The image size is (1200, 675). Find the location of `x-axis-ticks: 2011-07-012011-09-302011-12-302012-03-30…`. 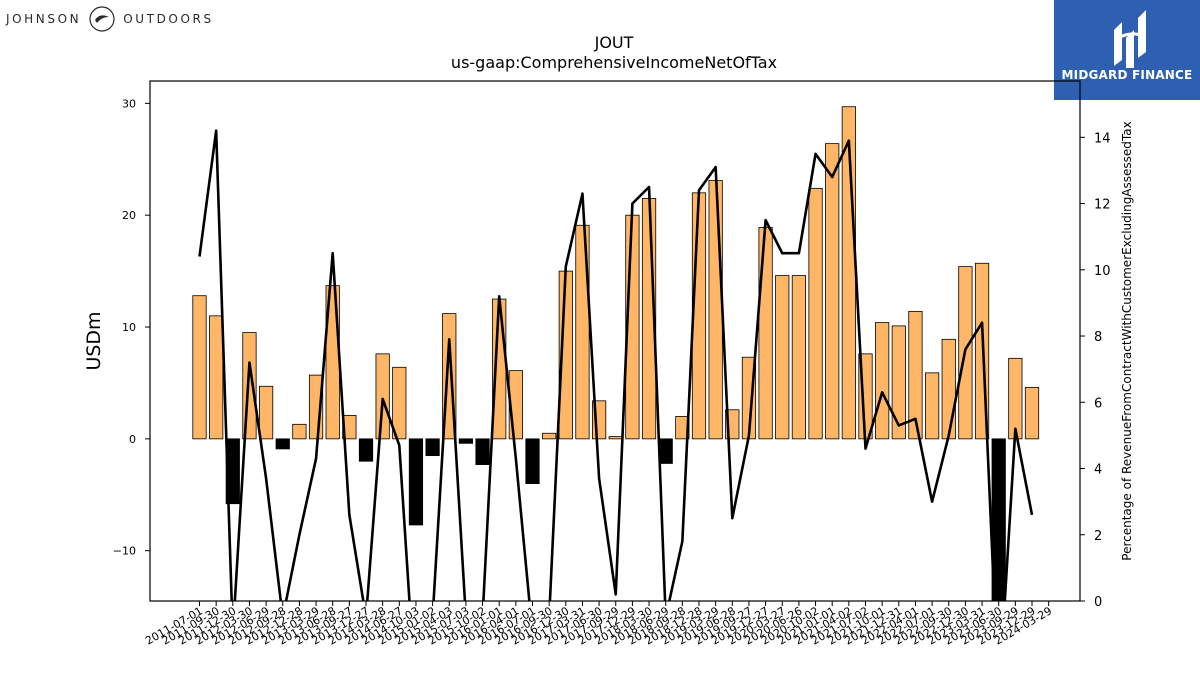

x-axis-ticks: 2011-07-012011-09-302011-12-302012-03-30… is located at coordinates (598, 624).